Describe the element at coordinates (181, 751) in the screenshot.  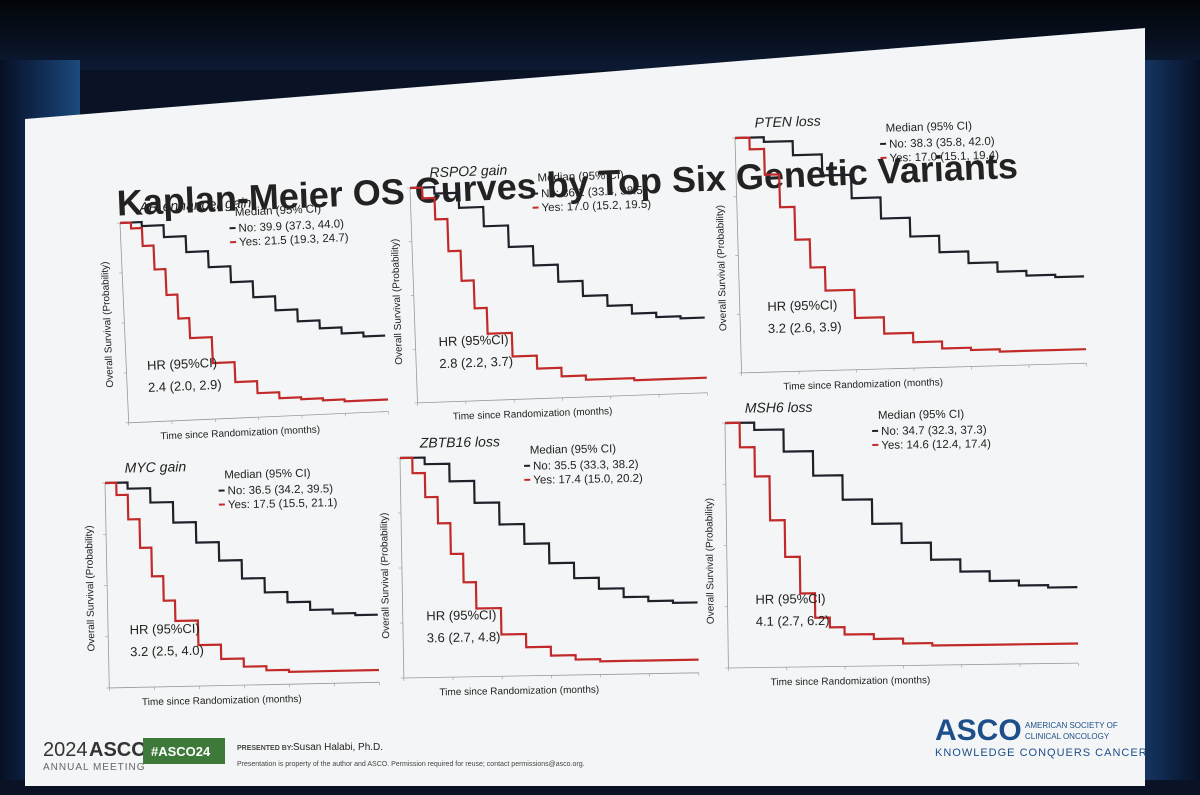
I see `hashtag-text: #ASCO24` at that location.